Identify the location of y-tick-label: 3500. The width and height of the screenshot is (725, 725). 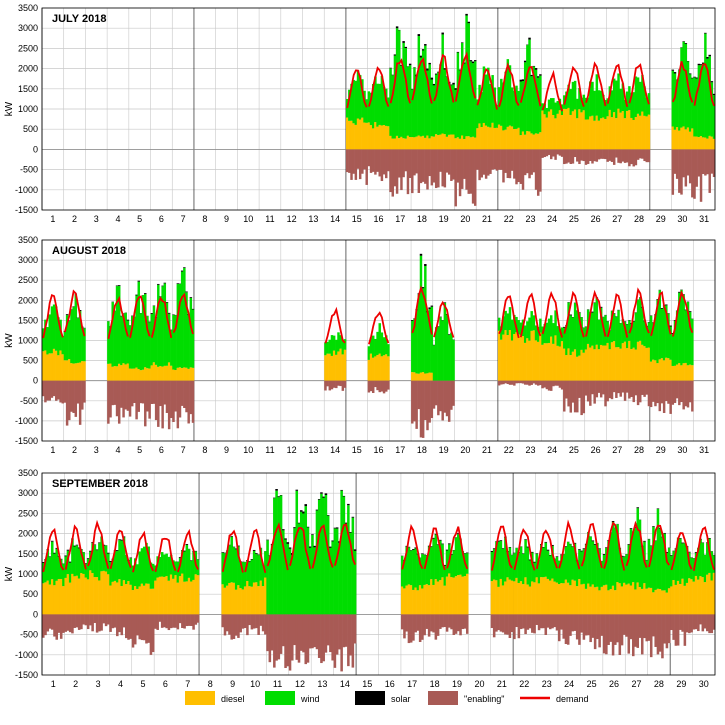
(28, 8).